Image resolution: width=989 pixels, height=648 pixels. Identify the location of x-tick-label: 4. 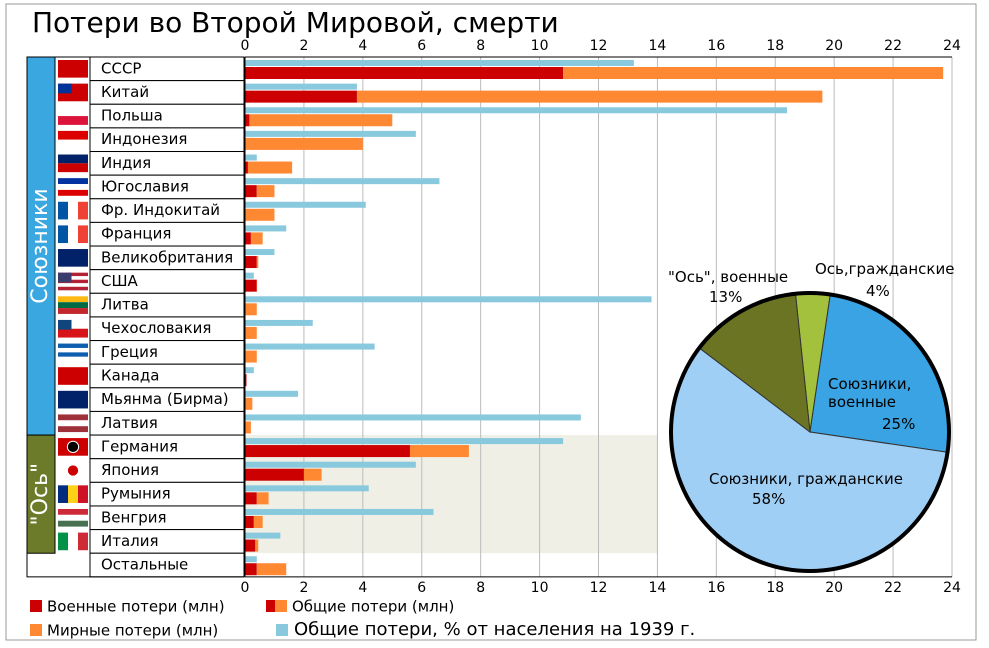
(362, 588).